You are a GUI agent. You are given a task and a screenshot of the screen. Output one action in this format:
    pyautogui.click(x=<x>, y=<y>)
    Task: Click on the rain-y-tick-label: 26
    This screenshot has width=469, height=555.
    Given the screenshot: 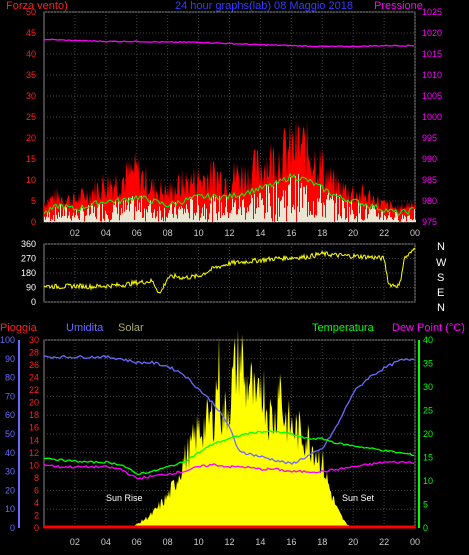 What is the action you would take?
    pyautogui.click(x=34, y=365)
    